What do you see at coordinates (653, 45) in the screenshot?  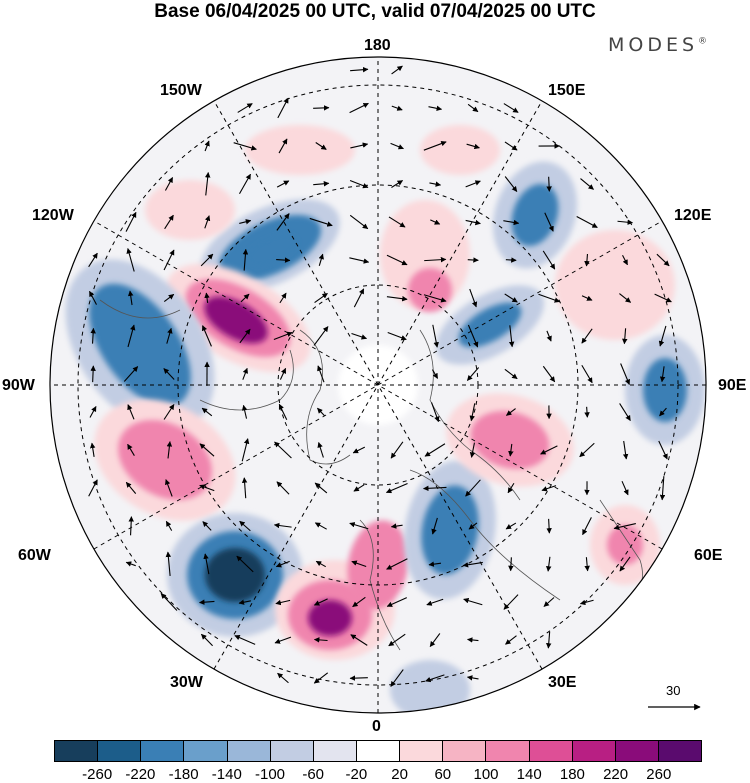 I see `brand-text: MODES` at bounding box center [653, 45].